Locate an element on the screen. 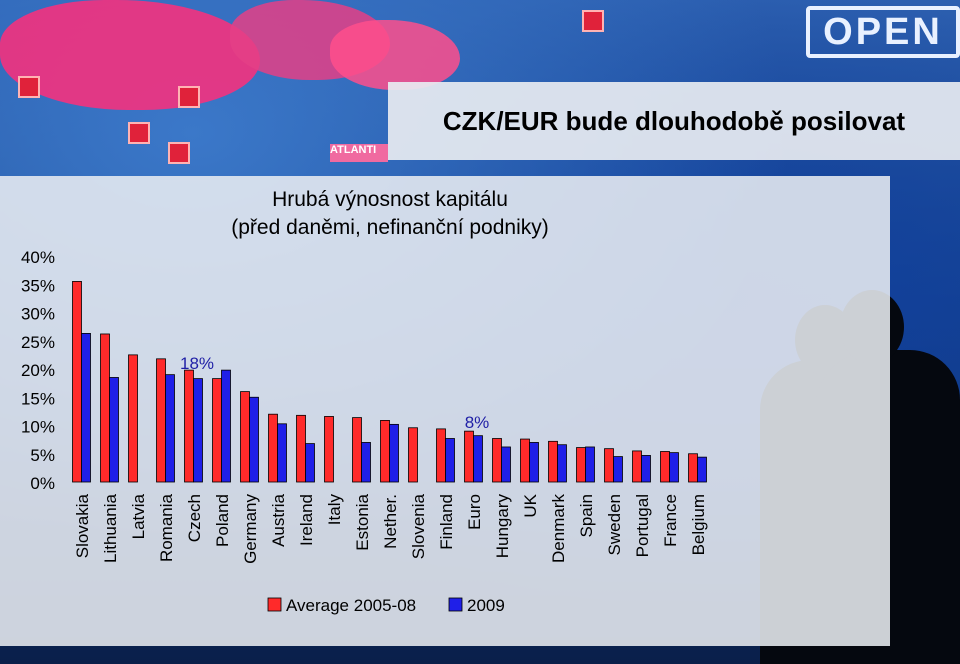 The image size is (960, 664). bar-2009-denmark is located at coordinates (562, 463).